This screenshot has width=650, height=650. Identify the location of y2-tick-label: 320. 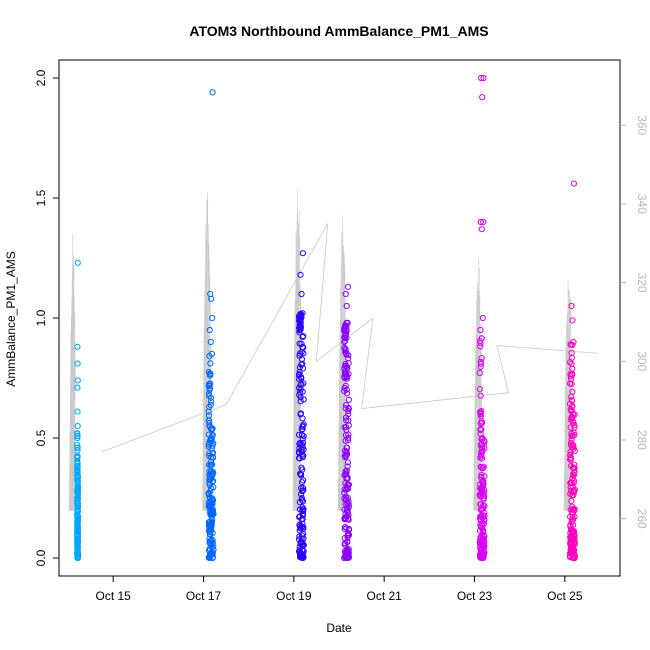
(642, 283).